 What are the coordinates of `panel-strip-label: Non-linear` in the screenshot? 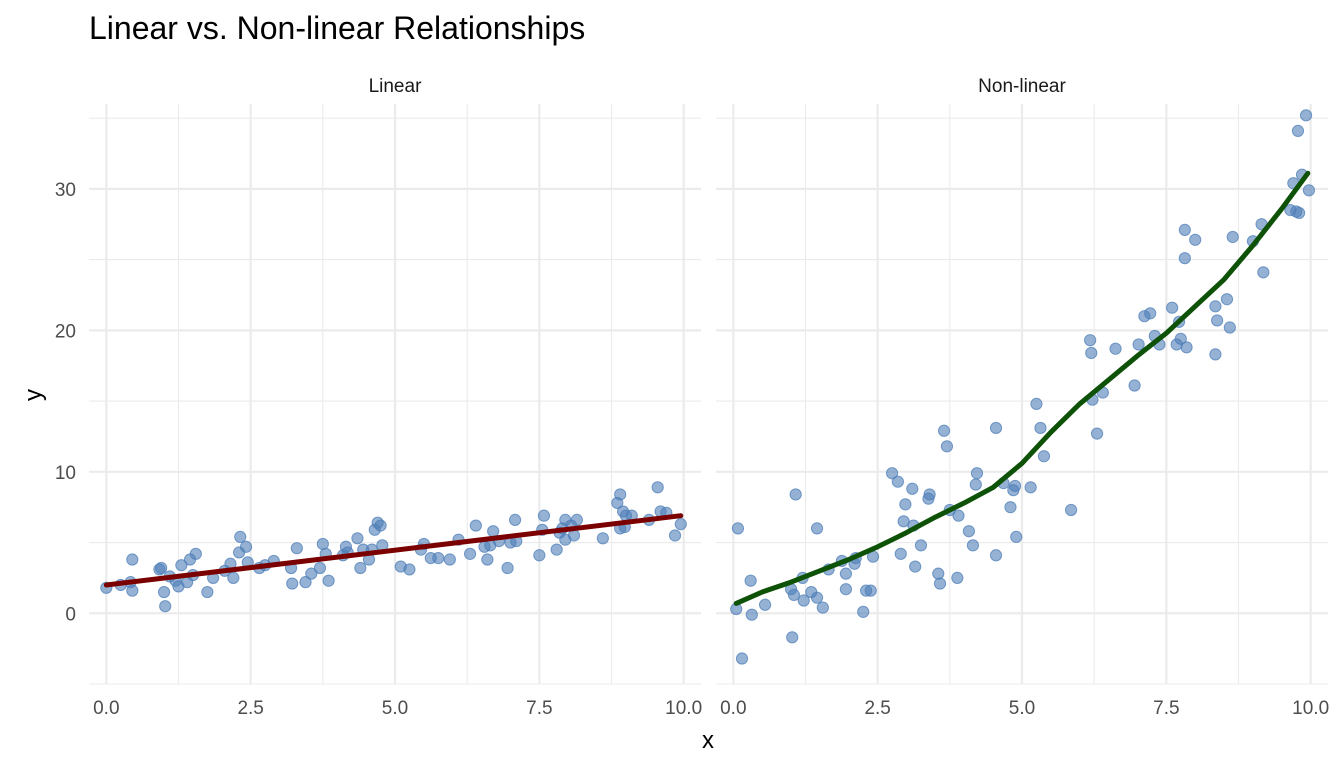 It's located at (1022, 86).